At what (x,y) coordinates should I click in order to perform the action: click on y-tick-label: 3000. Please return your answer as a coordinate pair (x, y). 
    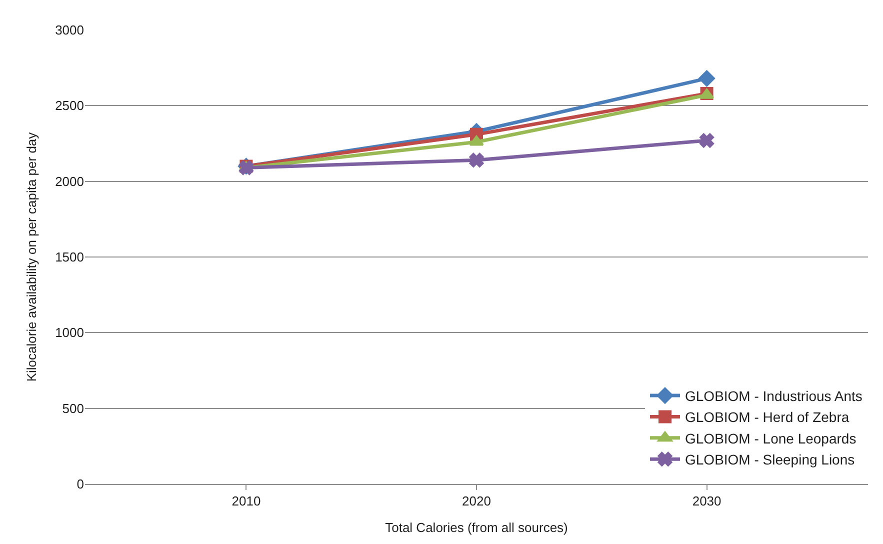
    Looking at the image, I should click on (69, 30).